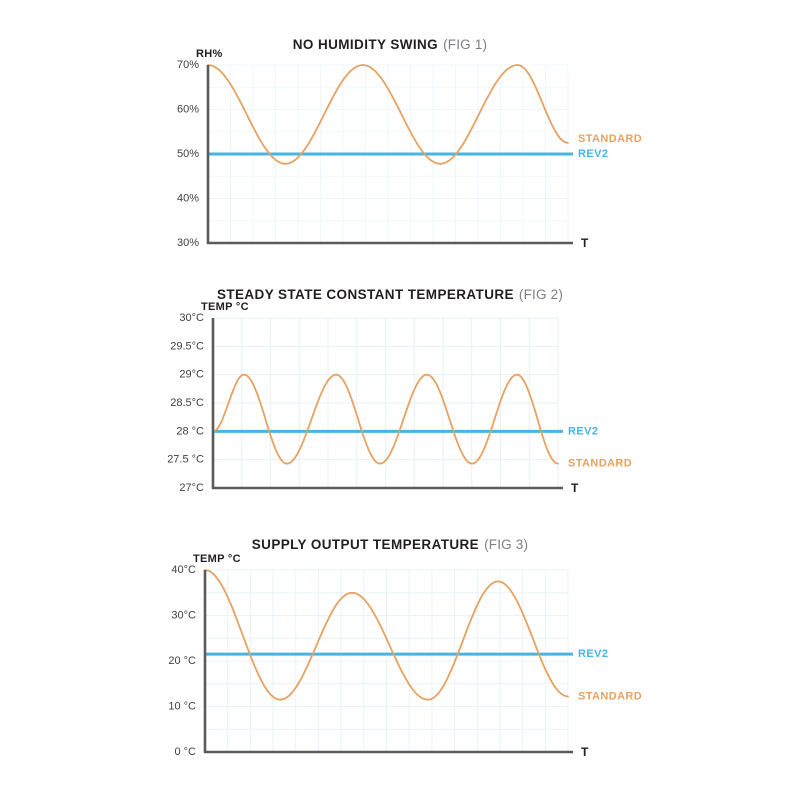  Describe the element at coordinates (188, 199) in the screenshot. I see `y-tick-label: 40%` at that location.